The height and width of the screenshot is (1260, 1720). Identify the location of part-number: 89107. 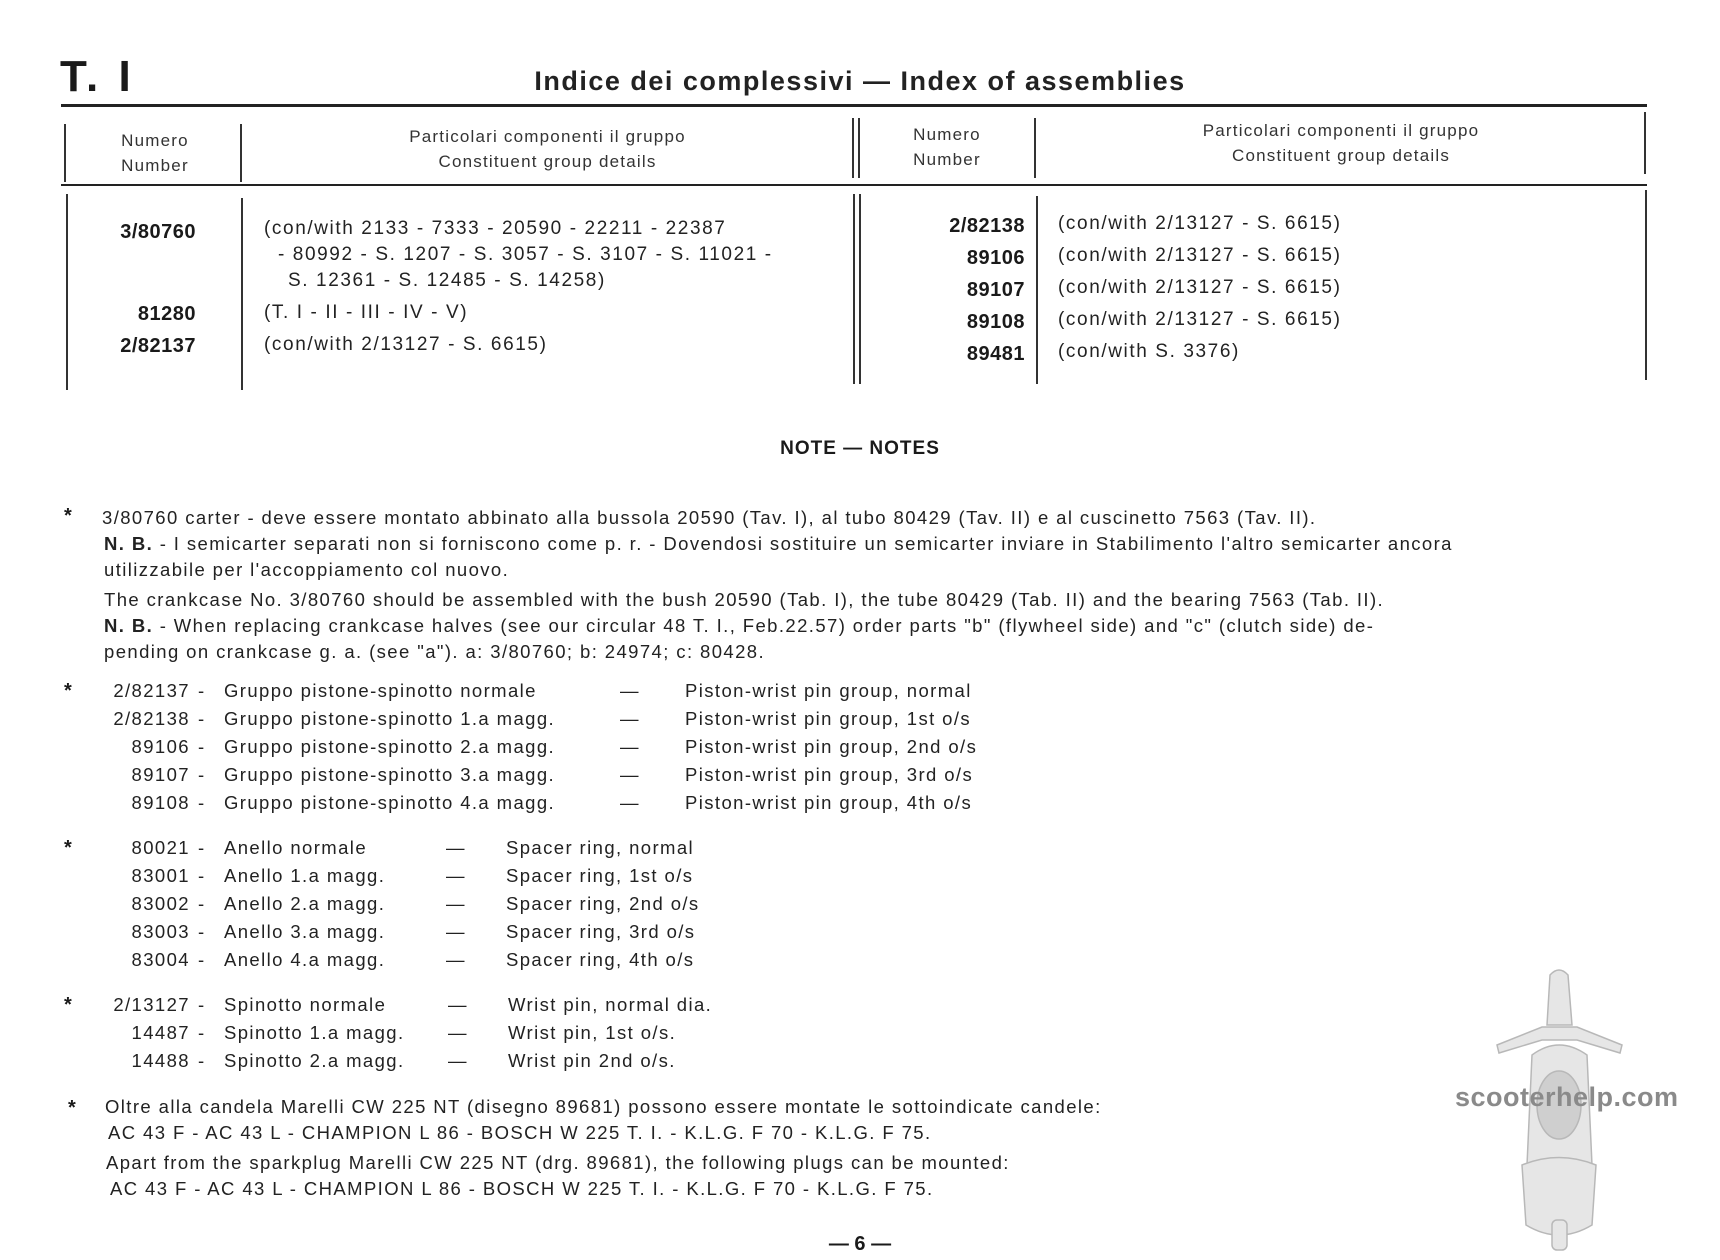
(995, 290).